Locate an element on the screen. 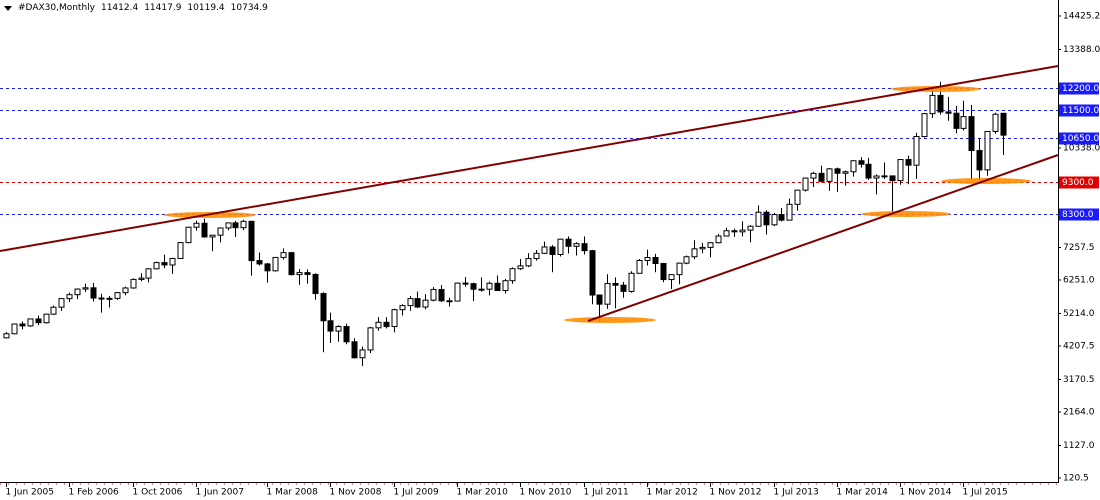 The height and width of the screenshot is (500, 1100). y-tick-label: 7257.5 is located at coordinates (1079, 248).